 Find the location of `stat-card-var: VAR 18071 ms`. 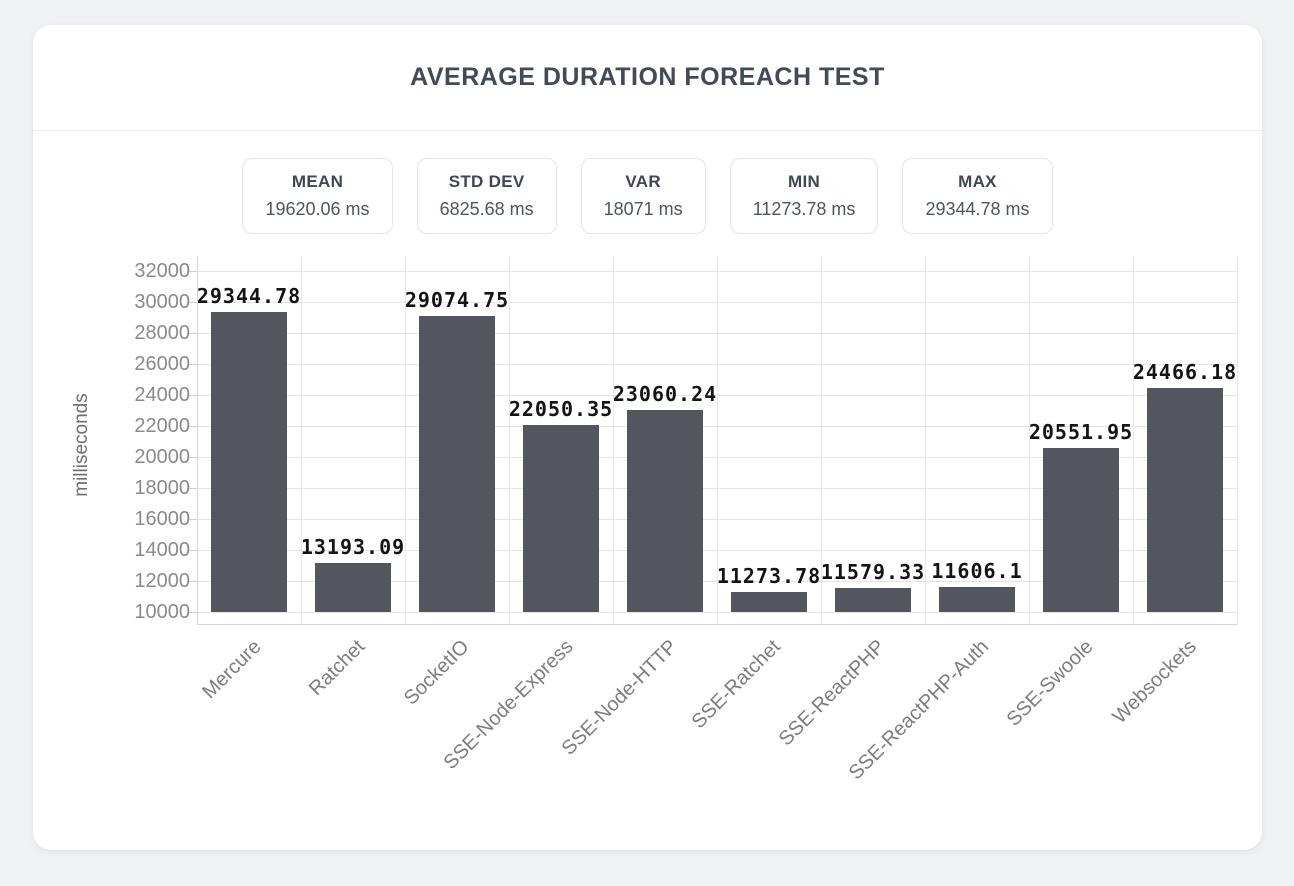

stat-card-var: VAR 18071 ms is located at coordinates (643, 196).